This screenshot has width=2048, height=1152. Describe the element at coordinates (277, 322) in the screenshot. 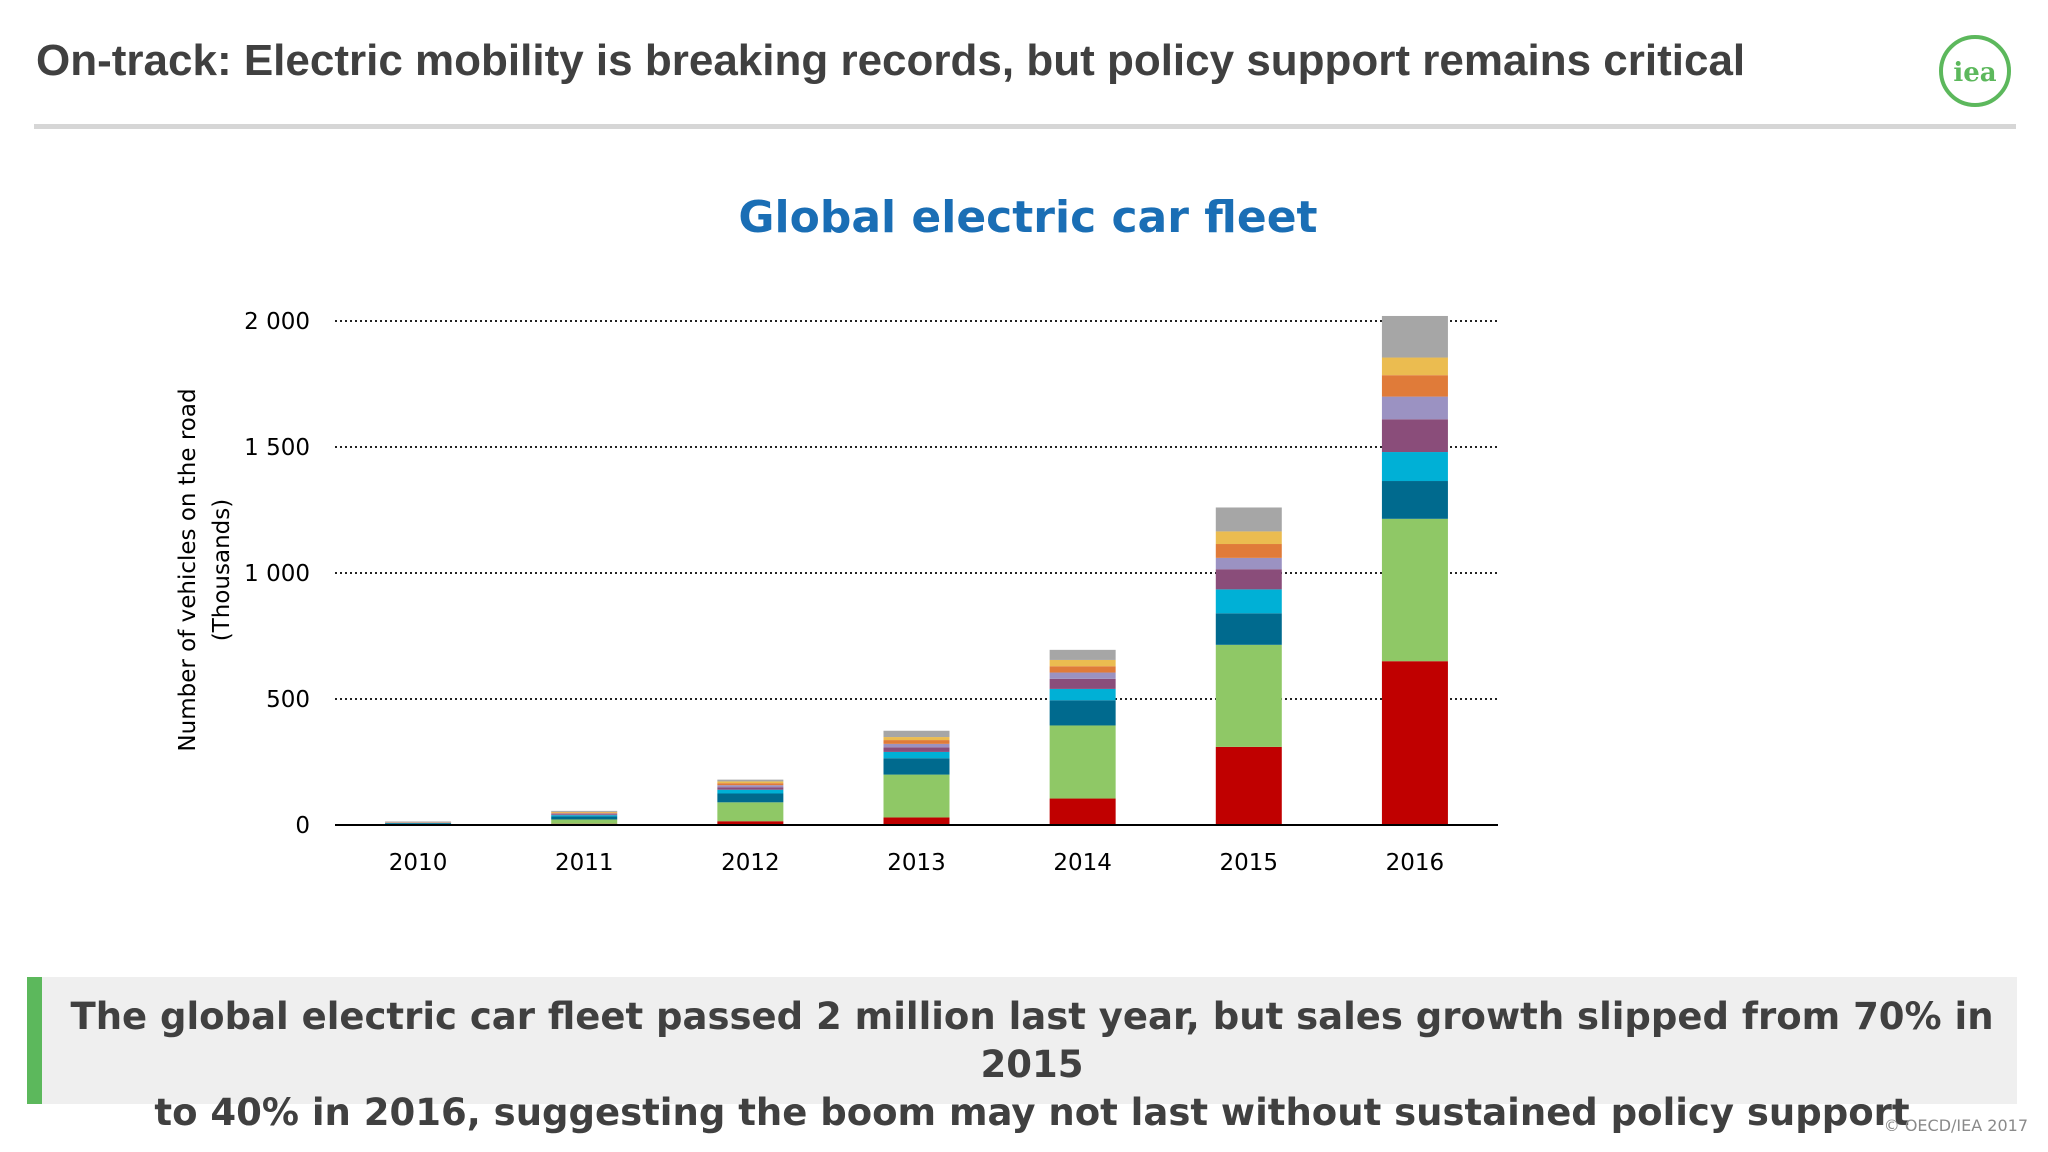

I see `y-tick-label: 2 000` at that location.